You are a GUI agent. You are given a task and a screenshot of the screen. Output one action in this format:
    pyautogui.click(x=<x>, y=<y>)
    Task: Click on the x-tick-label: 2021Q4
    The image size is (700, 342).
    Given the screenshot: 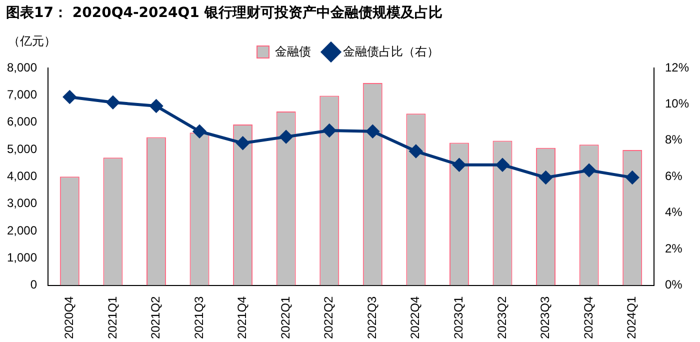 What is the action you would take?
    pyautogui.click(x=242, y=317)
    